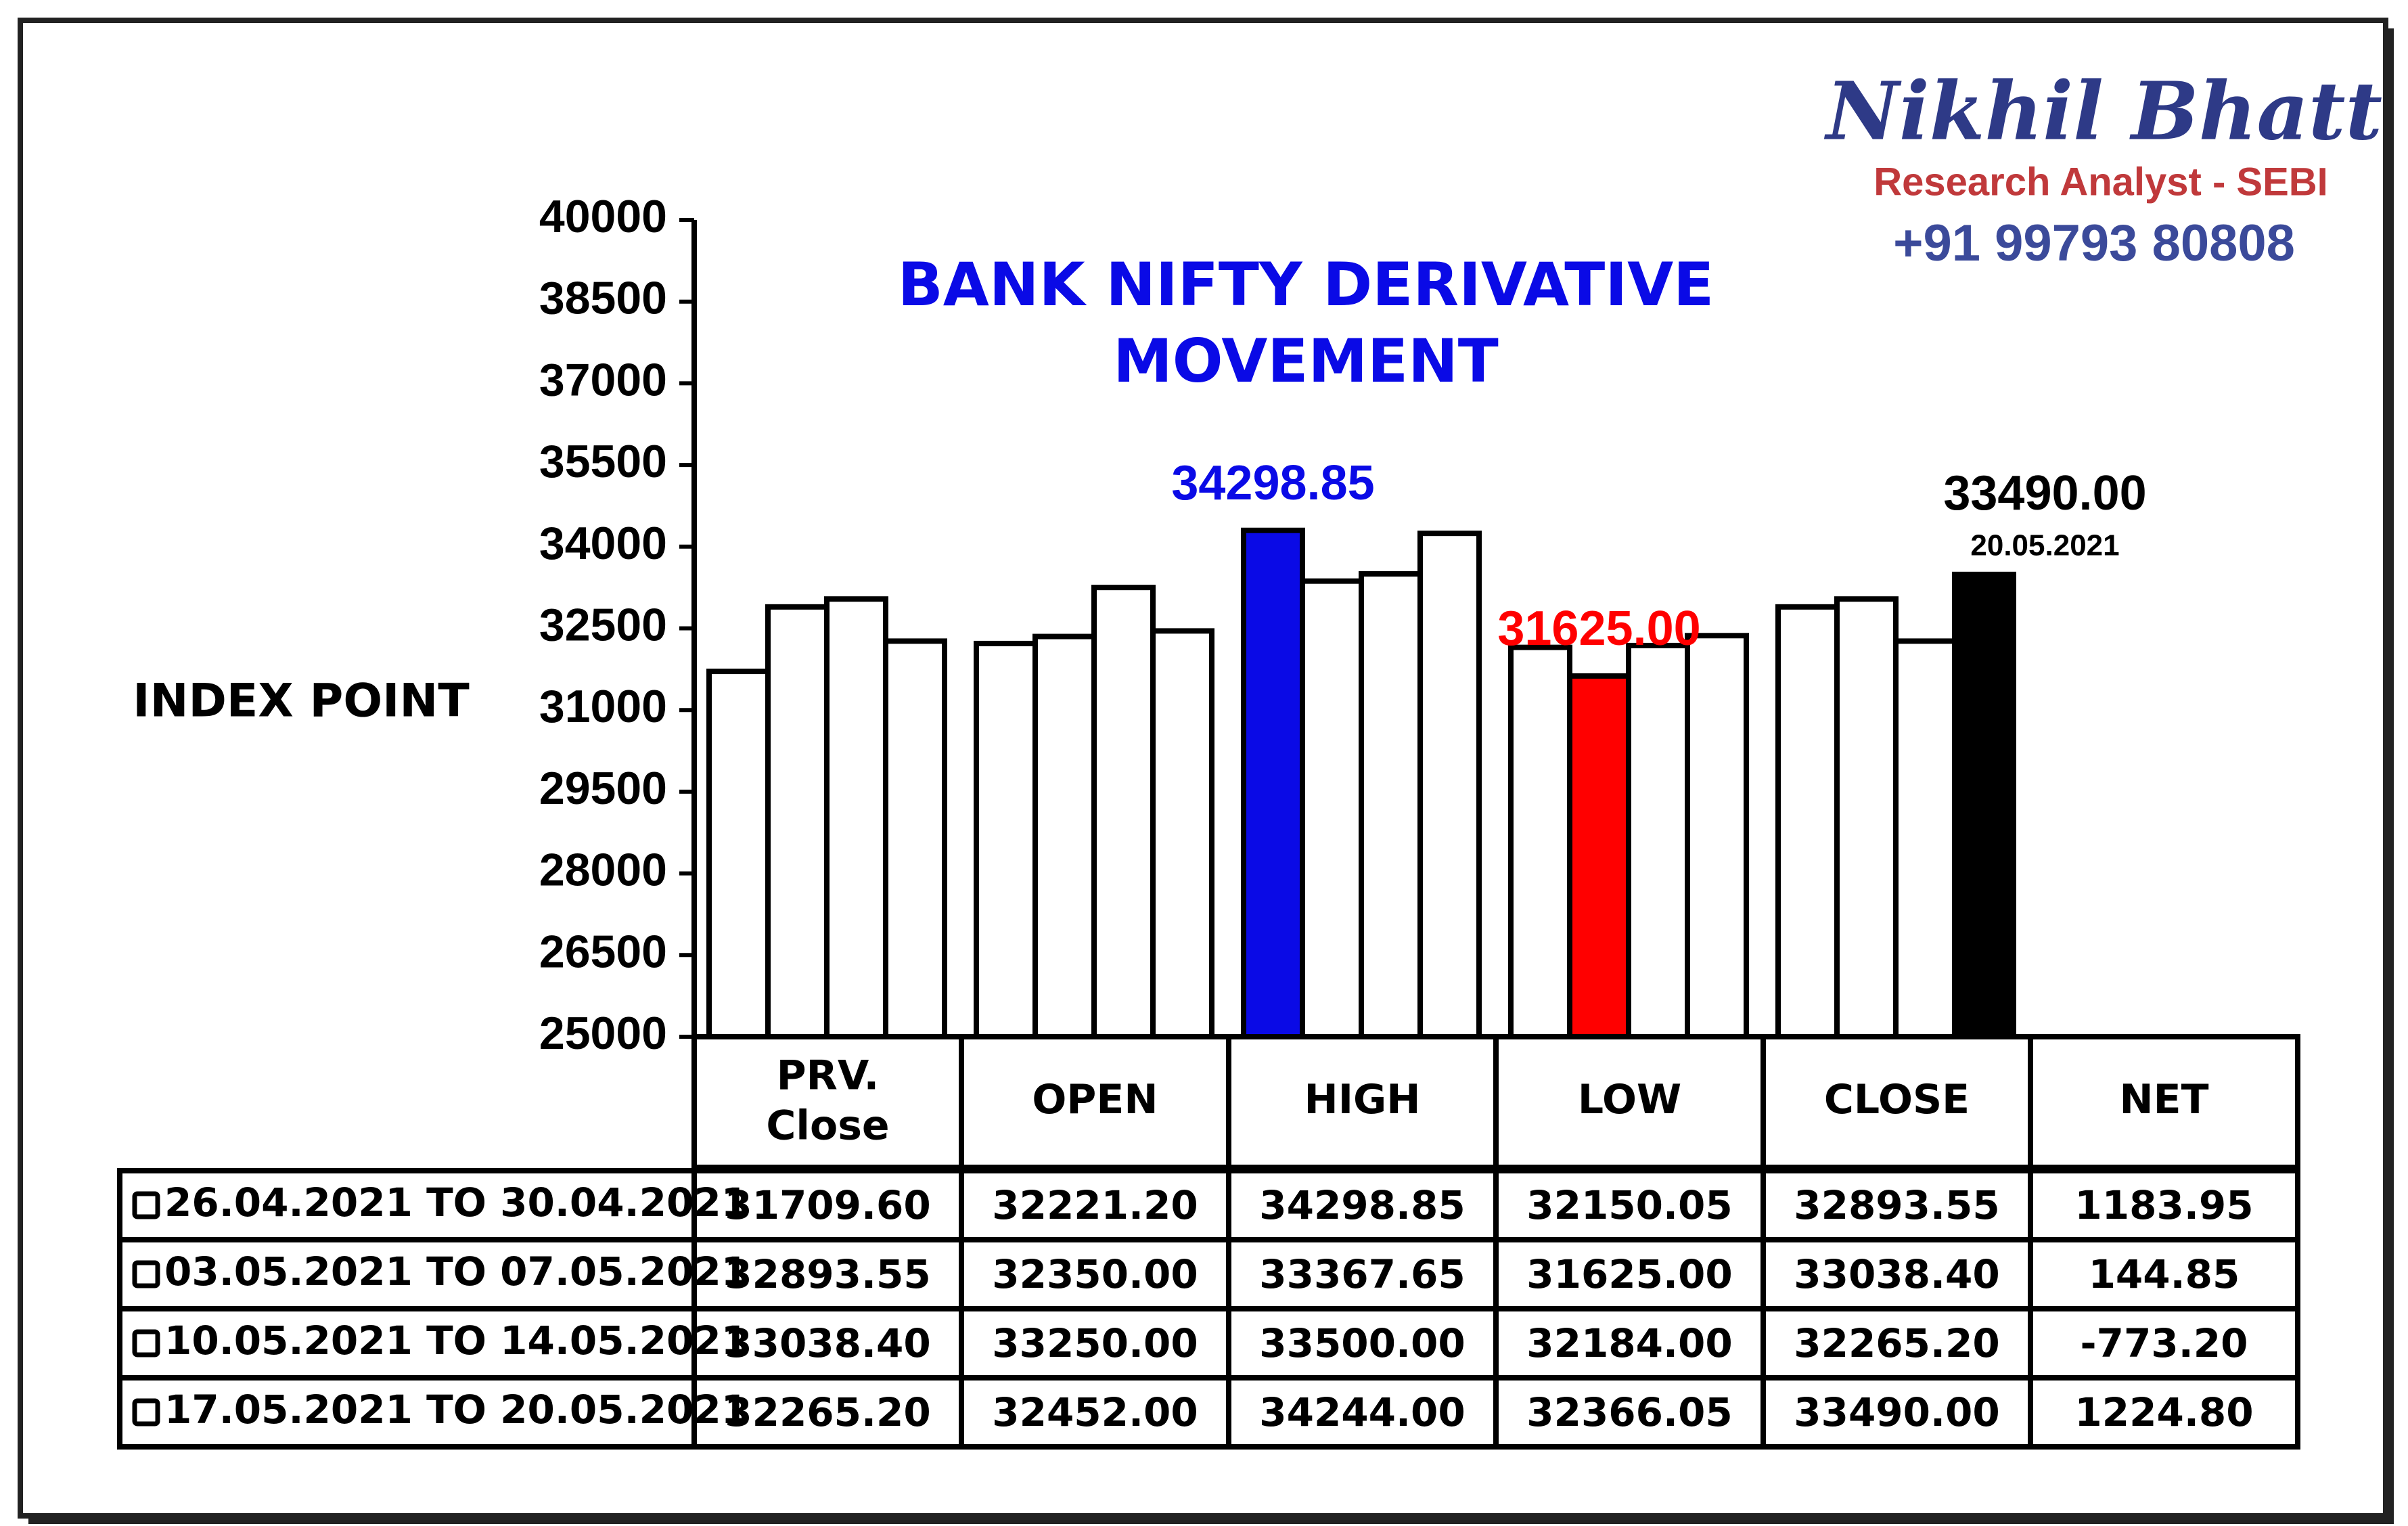 This screenshot has height=1526, width=2408. I want to click on y-tick-label: 37000, so click(603, 380).